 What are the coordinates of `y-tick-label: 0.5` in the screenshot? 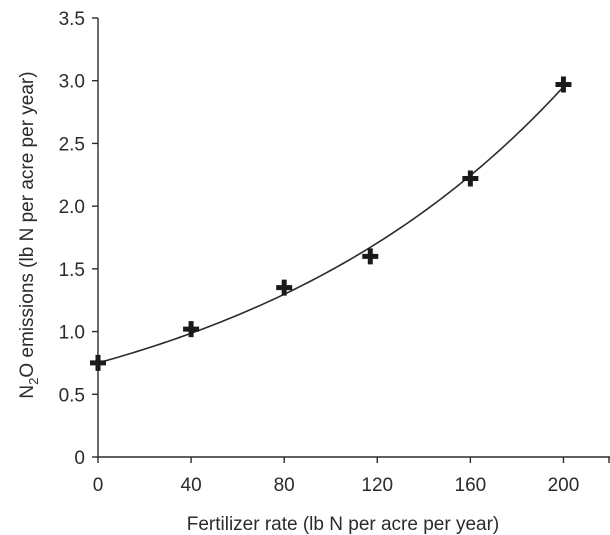 It's located at (72, 395).